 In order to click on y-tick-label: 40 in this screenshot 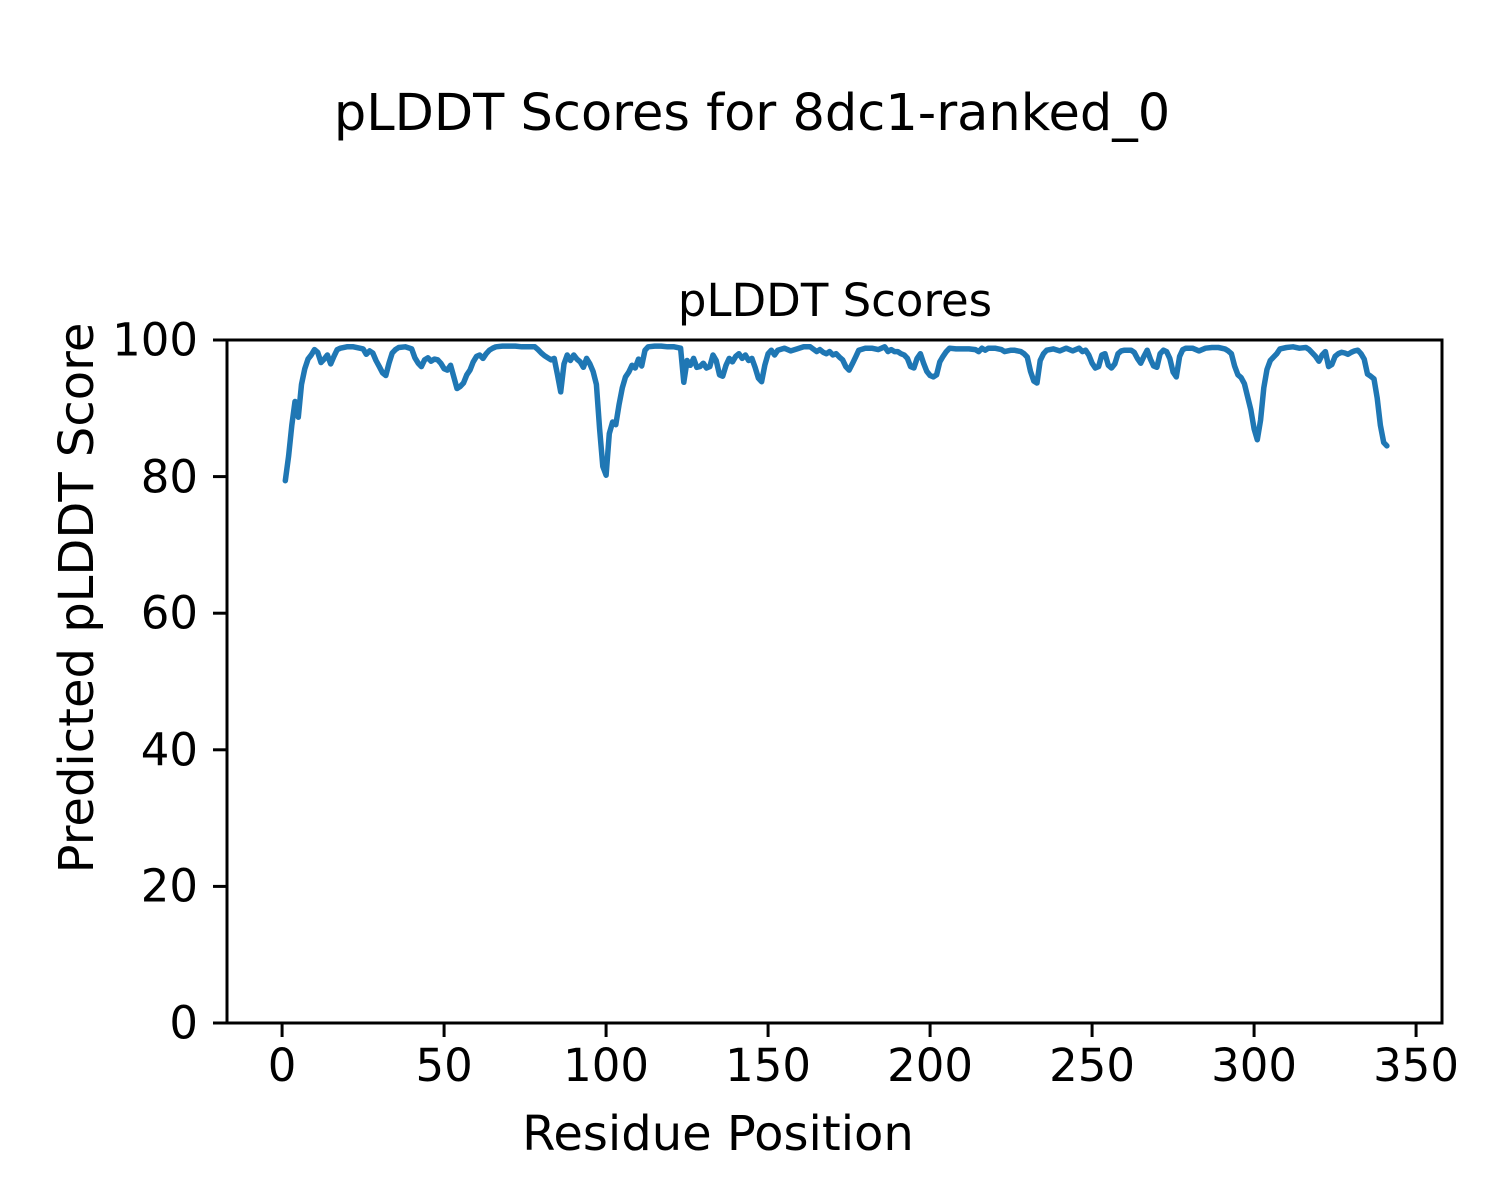, I will do `click(169, 750)`.